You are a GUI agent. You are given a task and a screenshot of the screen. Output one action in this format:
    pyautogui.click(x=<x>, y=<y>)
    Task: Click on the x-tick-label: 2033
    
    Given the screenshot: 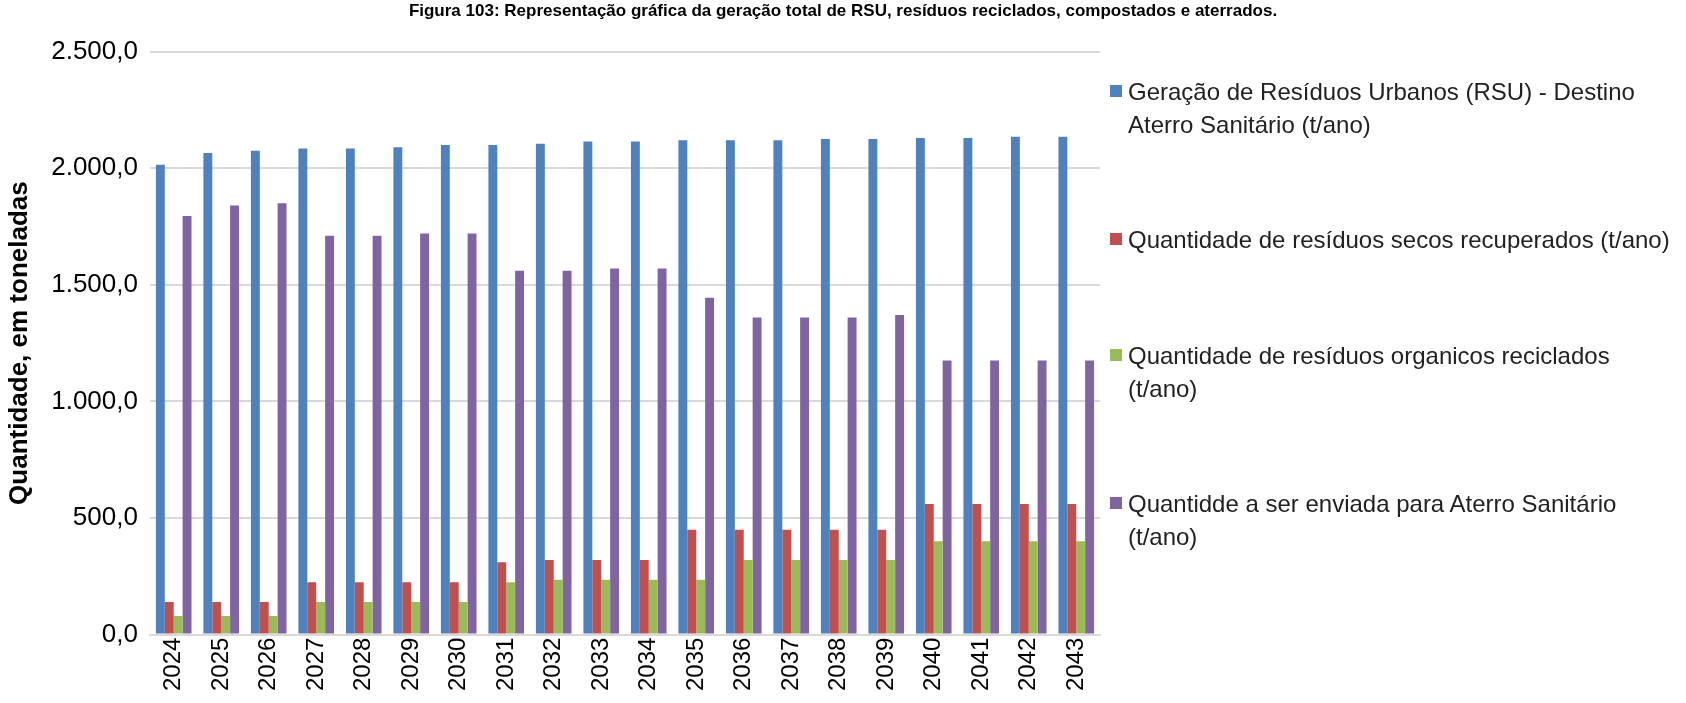 What is the action you would take?
    pyautogui.click(x=599, y=664)
    